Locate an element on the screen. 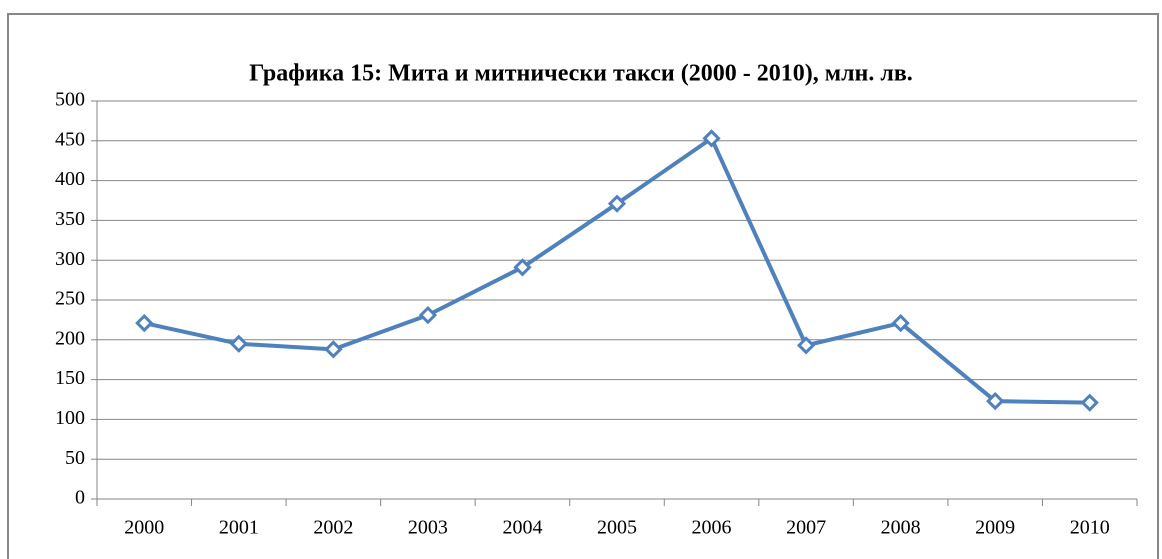 The width and height of the screenshot is (1162, 559). y-tick-label: 0 is located at coordinates (80, 498).